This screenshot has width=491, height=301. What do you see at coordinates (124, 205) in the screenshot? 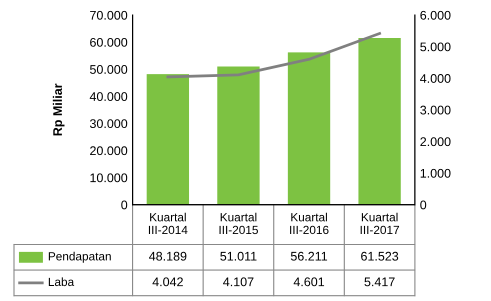
I see `y-tick-label: 0` at bounding box center [124, 205].